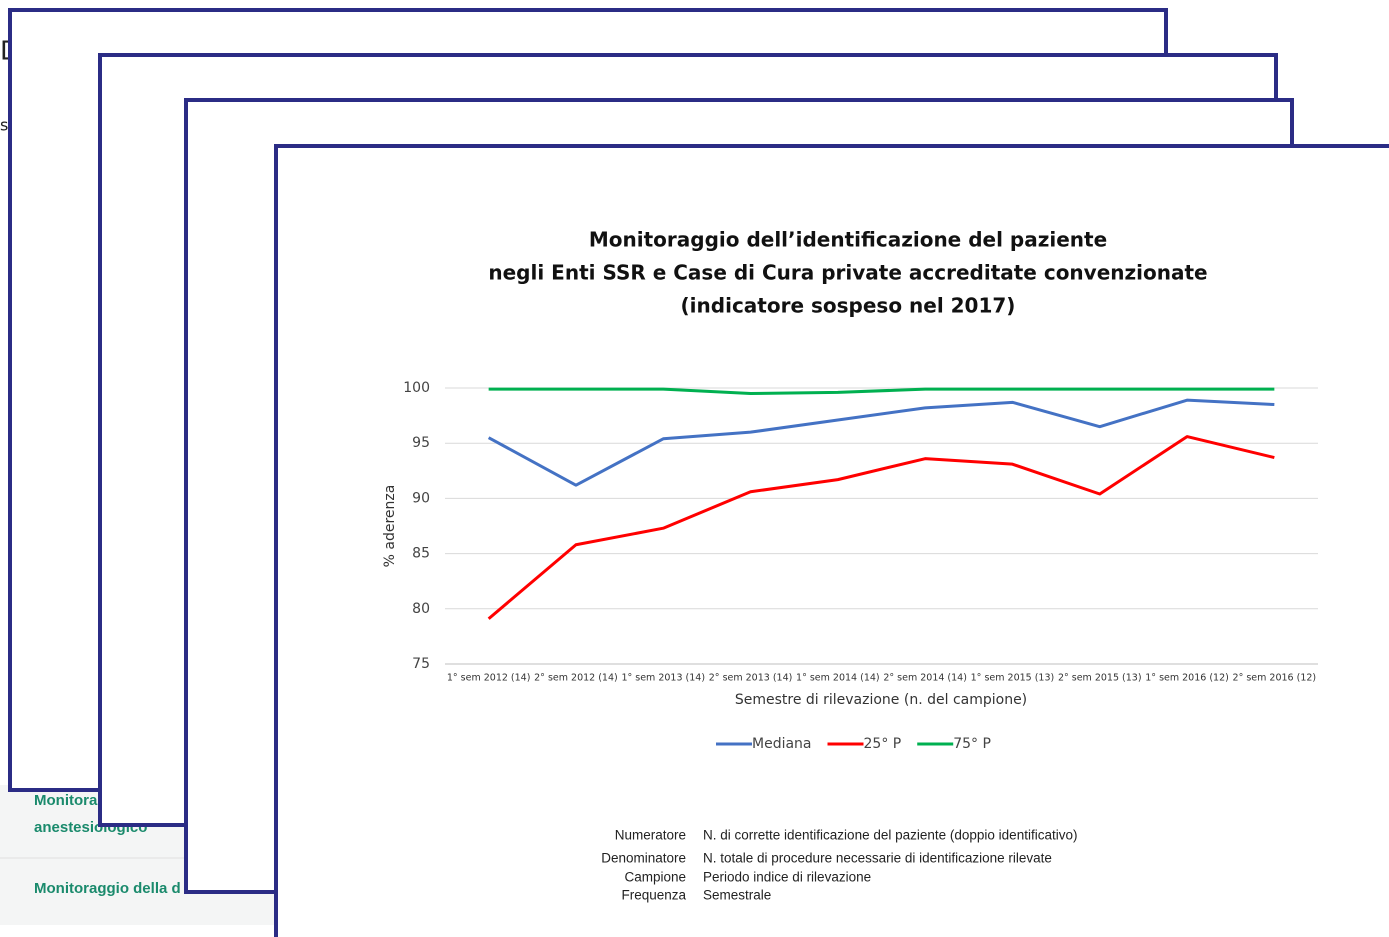 The width and height of the screenshot is (1389, 937). Describe the element at coordinates (838, 678) in the screenshot. I see `x-tick-label: 1° sem 2014 (14)` at that location.